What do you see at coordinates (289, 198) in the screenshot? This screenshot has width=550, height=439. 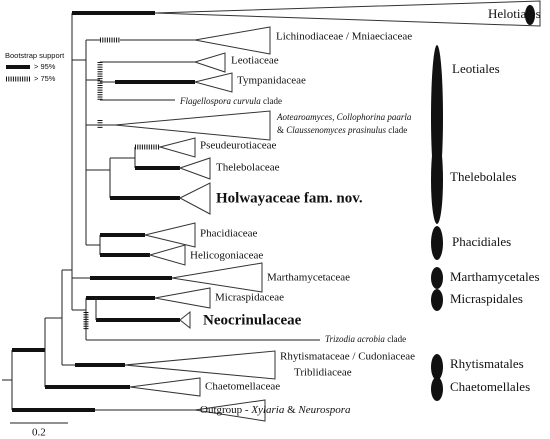 I see `clade-label: Holwayaceae fam. nov.` at bounding box center [289, 198].